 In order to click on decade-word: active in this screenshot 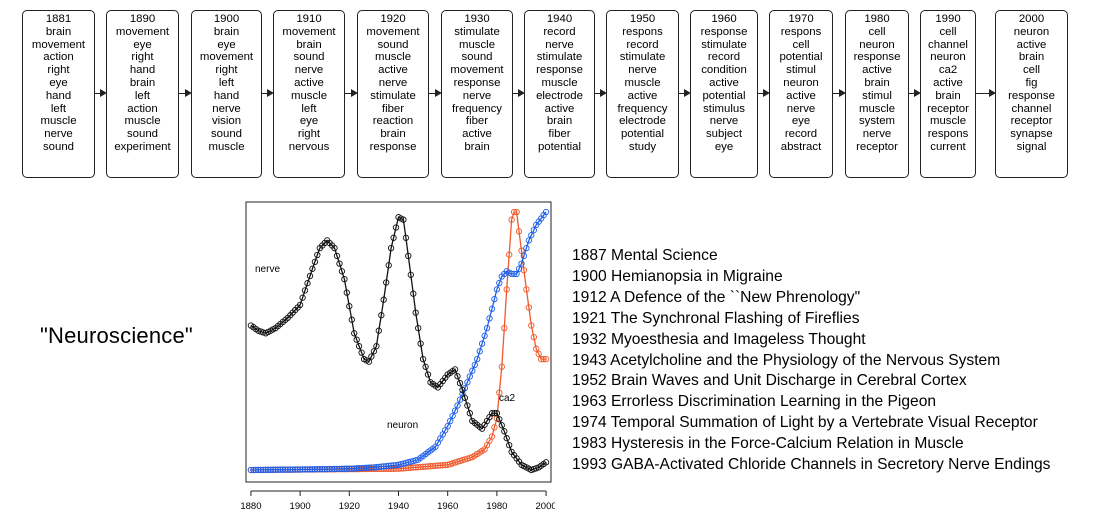, I will do `click(309, 82)`.